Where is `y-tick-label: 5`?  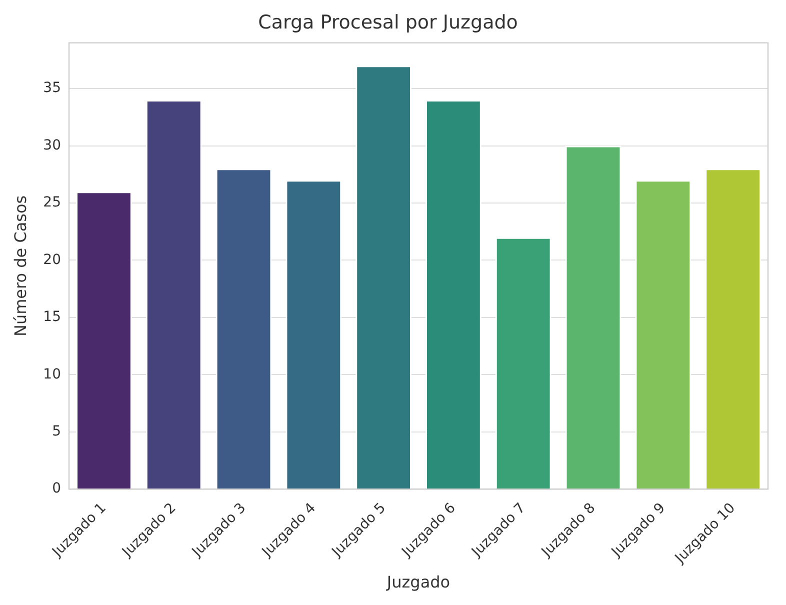 y-tick-label: 5 is located at coordinates (57, 432).